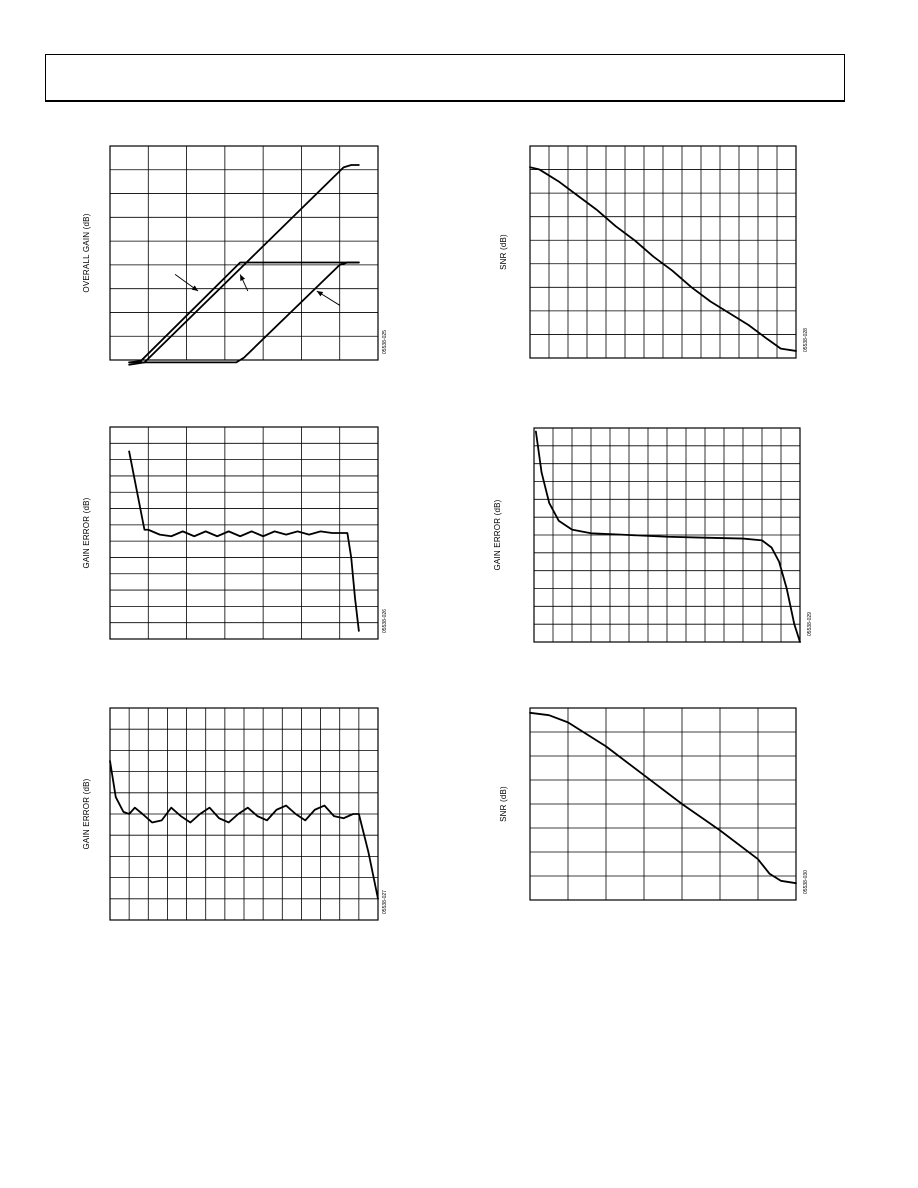 The width and height of the screenshot is (918, 1188). I want to click on chart-gain-error-bottom-left-svg: GAIN ERROR (dB) 05538-027, so click(235, 814).